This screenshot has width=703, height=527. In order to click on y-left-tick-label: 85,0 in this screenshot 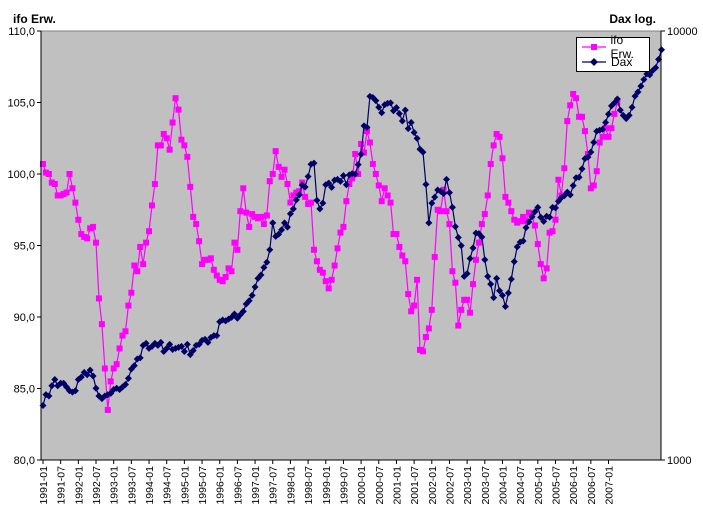, I will do `click(24, 390)`.